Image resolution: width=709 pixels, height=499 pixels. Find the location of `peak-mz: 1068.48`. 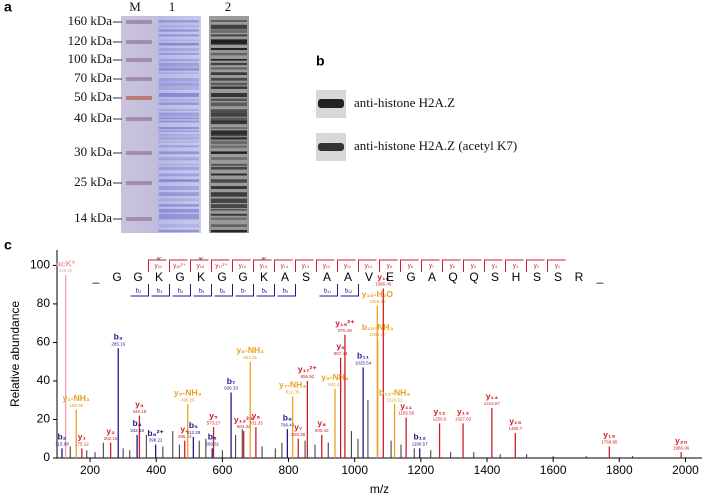

peak-mz: 1068.48 is located at coordinates (377, 301).